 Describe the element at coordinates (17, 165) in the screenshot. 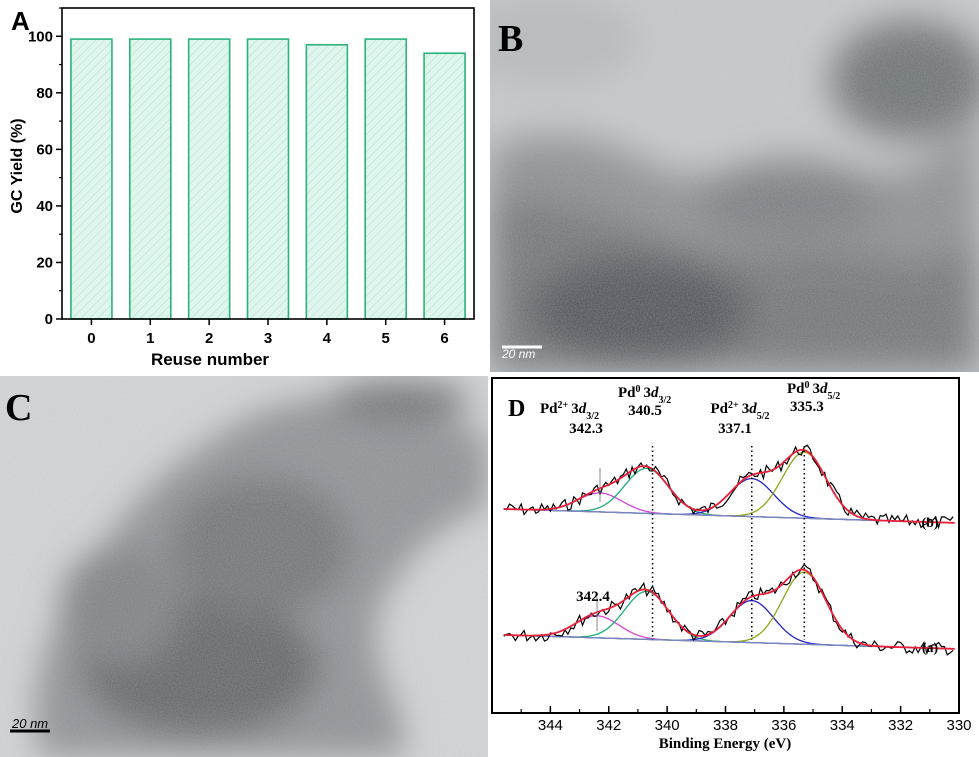

I see `y-axis-label: GC Yield (%)` at that location.